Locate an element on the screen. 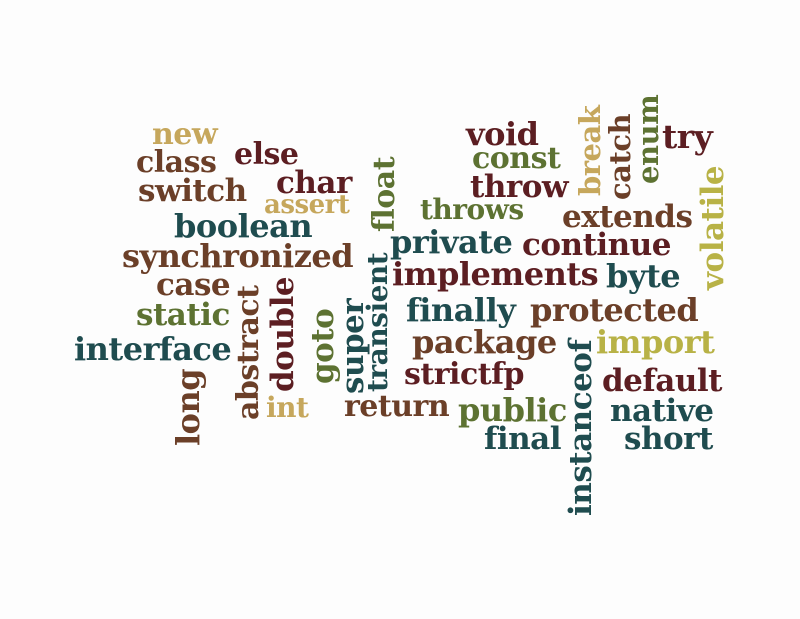 Image resolution: width=800 pixels, height=619 pixels. word-native: native is located at coordinates (662, 411).